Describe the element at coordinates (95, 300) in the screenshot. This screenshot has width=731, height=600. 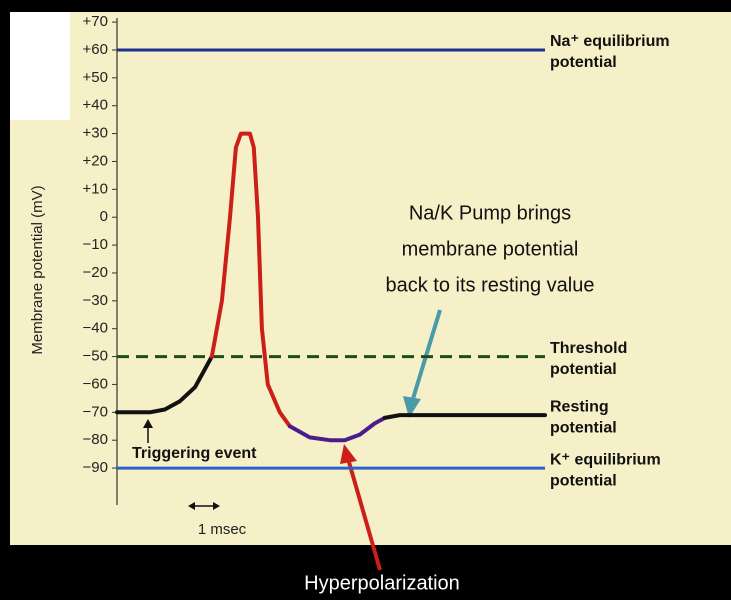
I see `y-tick-label: −30` at that location.